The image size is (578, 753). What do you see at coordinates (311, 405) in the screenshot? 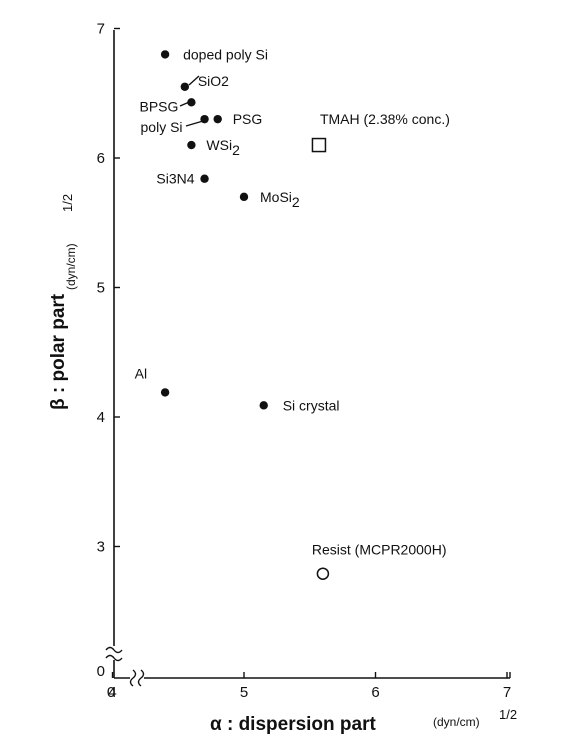
I see `label-si-crystal: Si crystal` at bounding box center [311, 405].